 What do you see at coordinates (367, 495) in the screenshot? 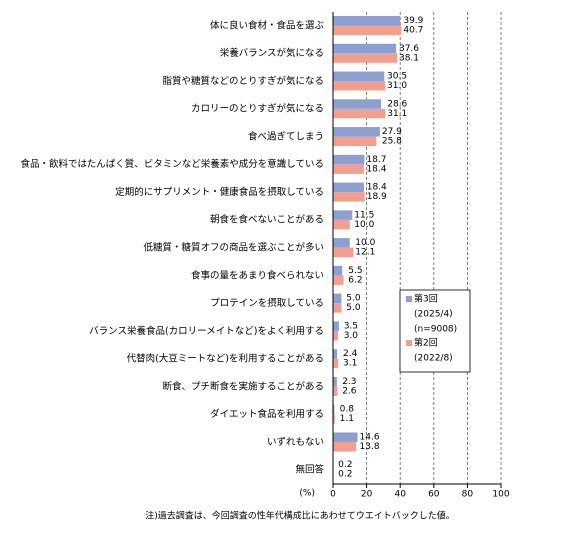
I see `x-tick-label: 20` at bounding box center [367, 495].